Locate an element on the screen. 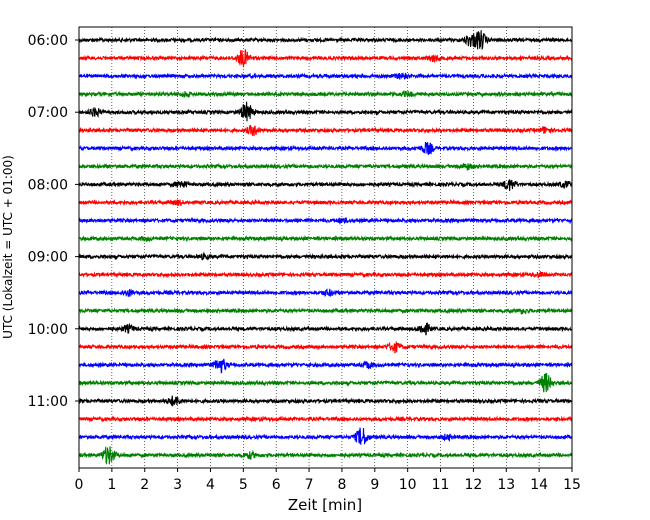 The width and height of the screenshot is (650, 520). y-axis-ticks: 06:00 07:00 08:00 09:00 10:00 11:00 is located at coordinates (53, 221).